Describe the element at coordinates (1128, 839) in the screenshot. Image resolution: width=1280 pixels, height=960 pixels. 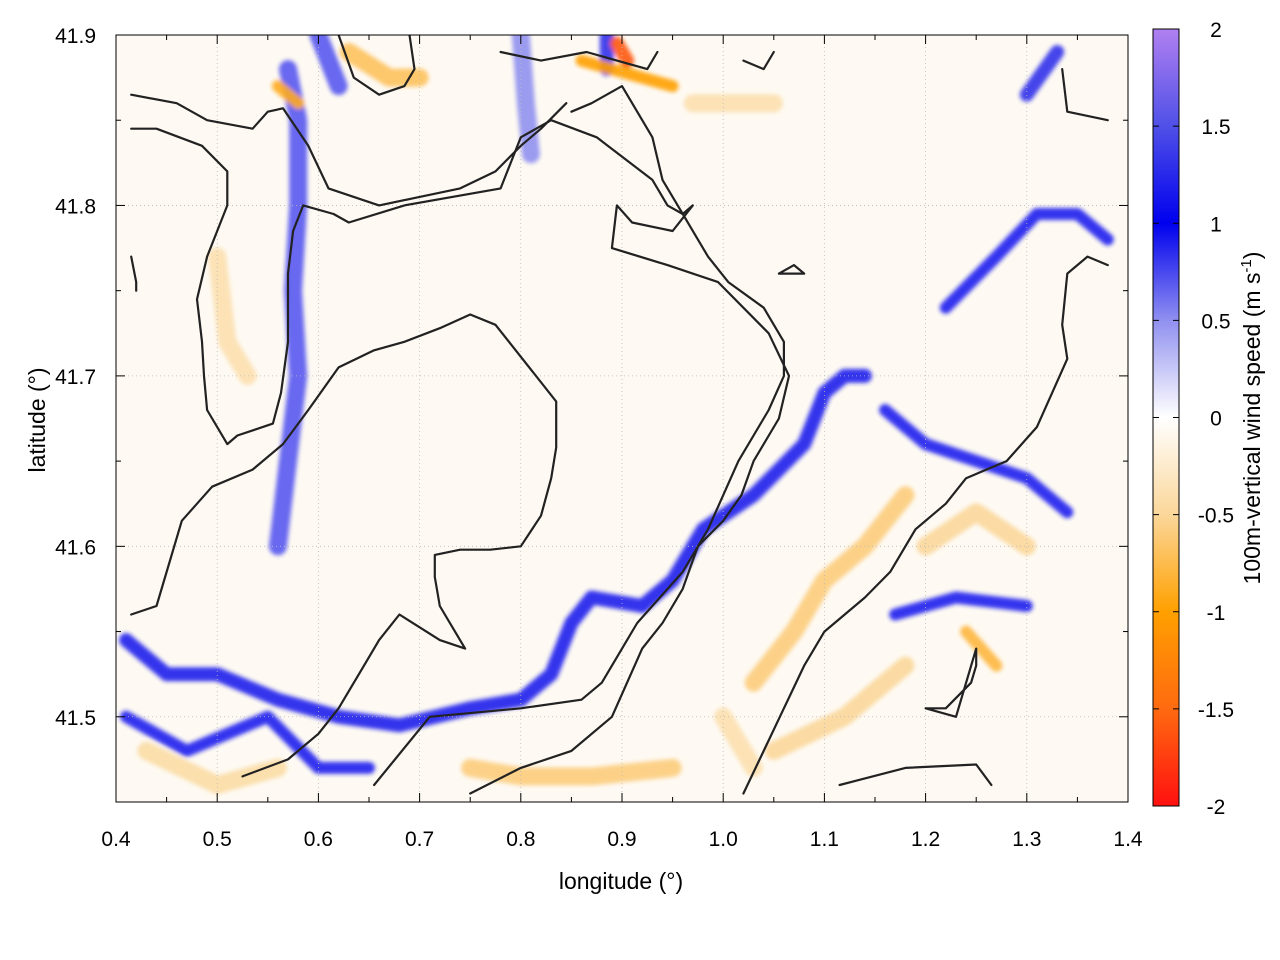
I see `x-tick-label: 1.4` at that location.